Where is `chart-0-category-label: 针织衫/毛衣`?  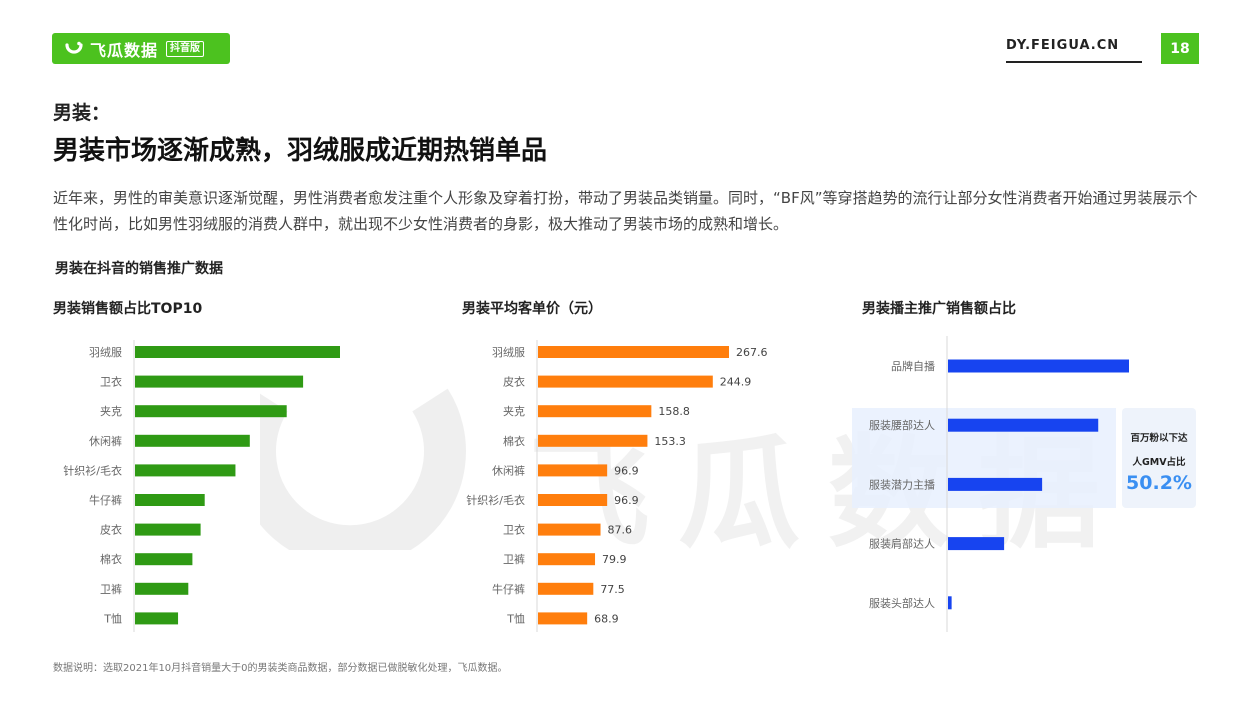 chart-0-category-label: 针织衫/毛衣 is located at coordinates (92, 470).